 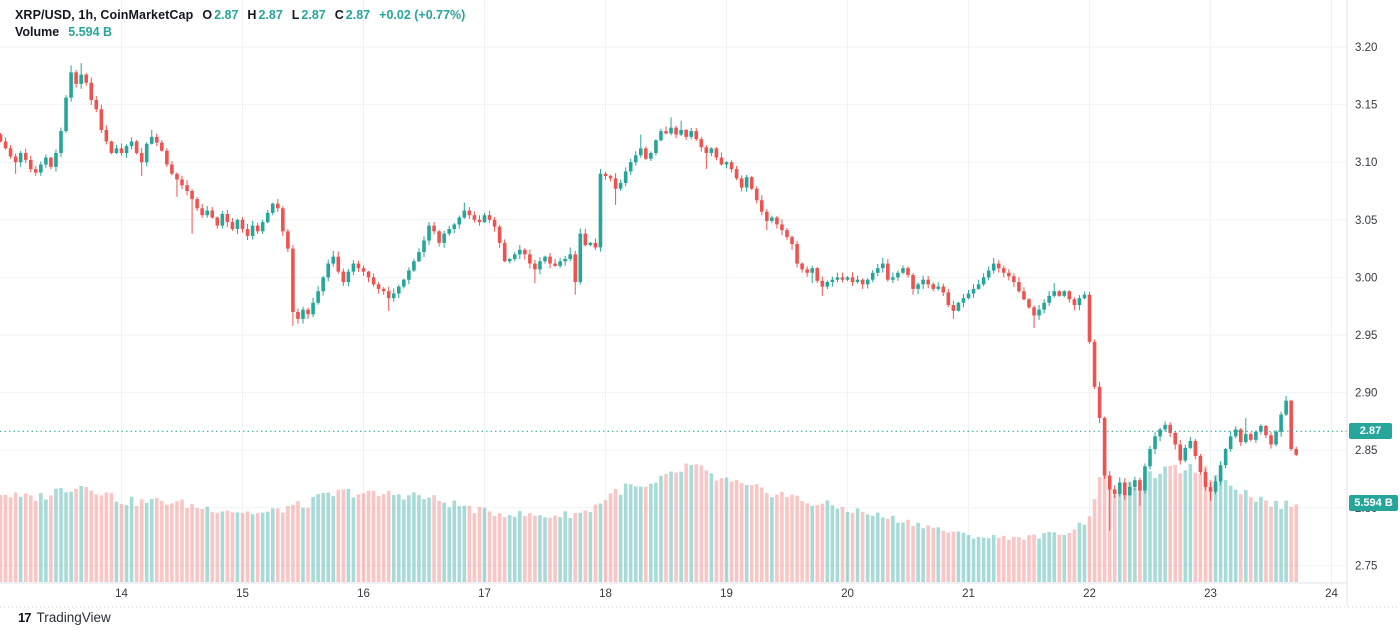 I want to click on tradingview-mark-icon: 17, so click(x=25, y=617).